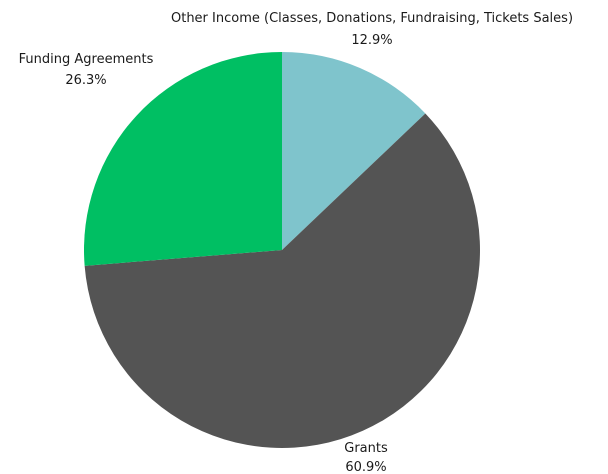 Image resolution: width=608 pixels, height=474 pixels. What do you see at coordinates (371, 40) in the screenshot?
I see `slice-value-other-income: 12.9%` at bounding box center [371, 40].